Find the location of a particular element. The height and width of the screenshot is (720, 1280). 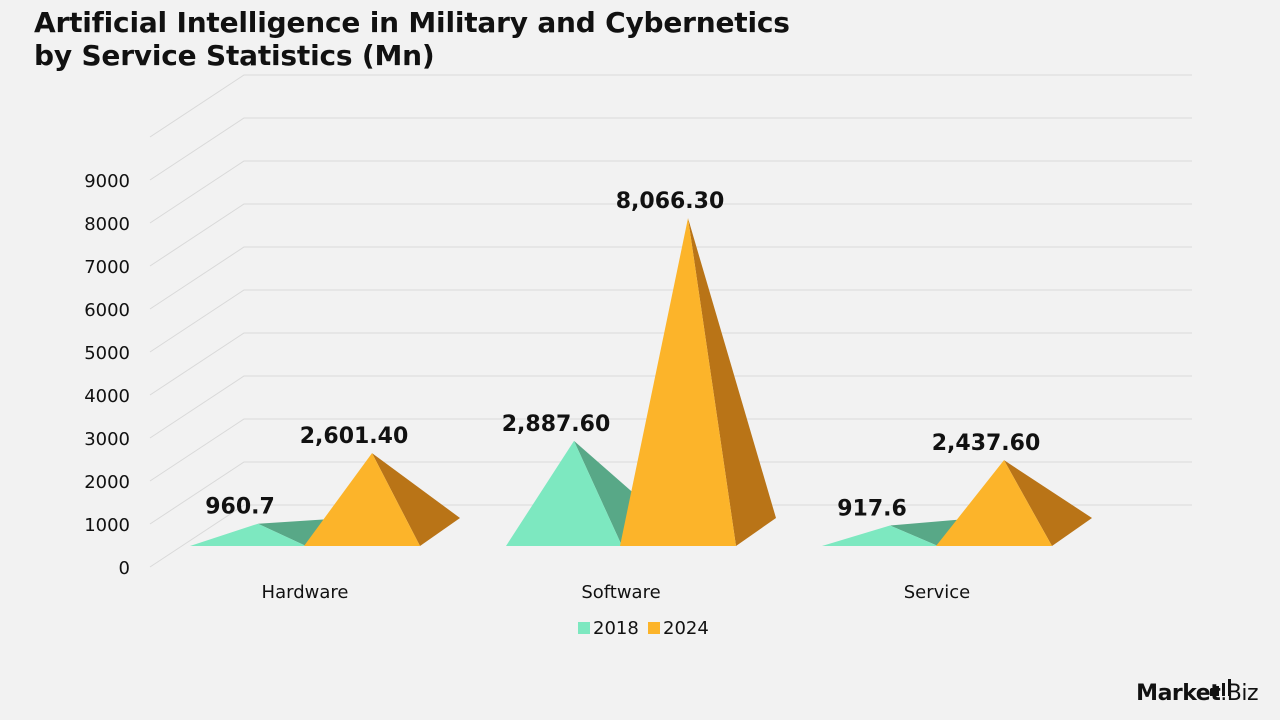

brand-tld: .Biz is located at coordinates (1239, 693).